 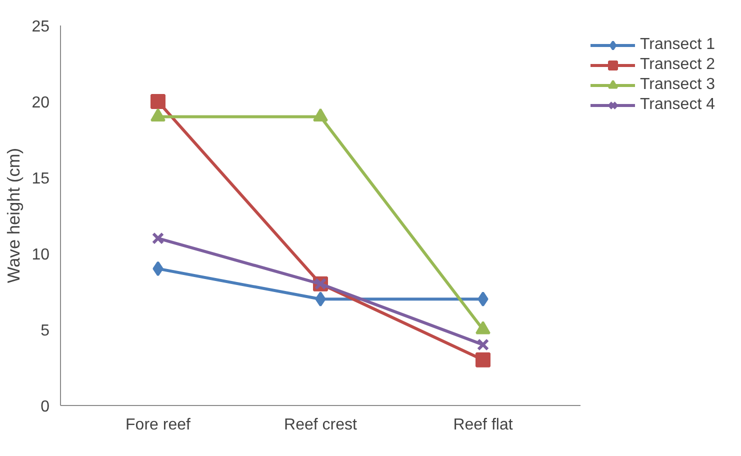 I want to click on legend-label: Transect 2, so click(x=677, y=65).